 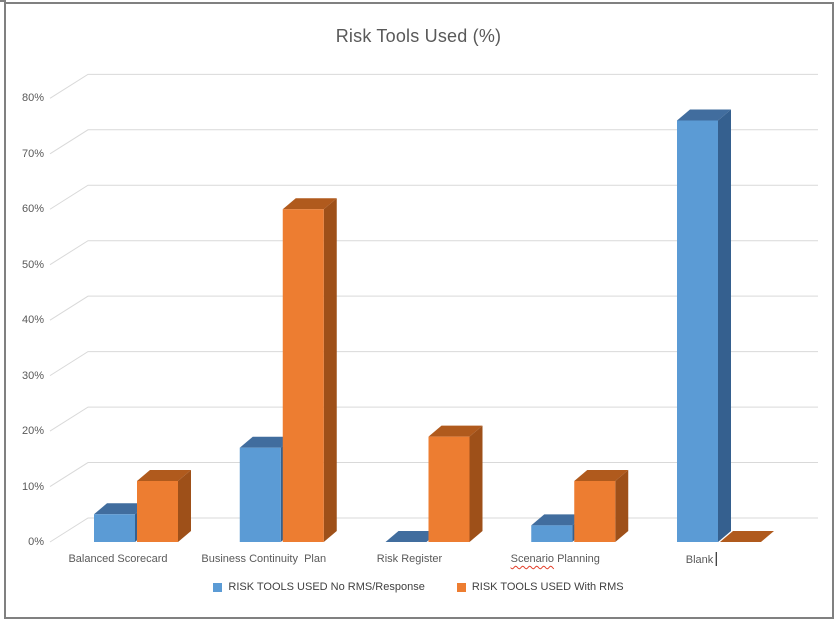 I want to click on gridline-70%, so click(x=433, y=142).